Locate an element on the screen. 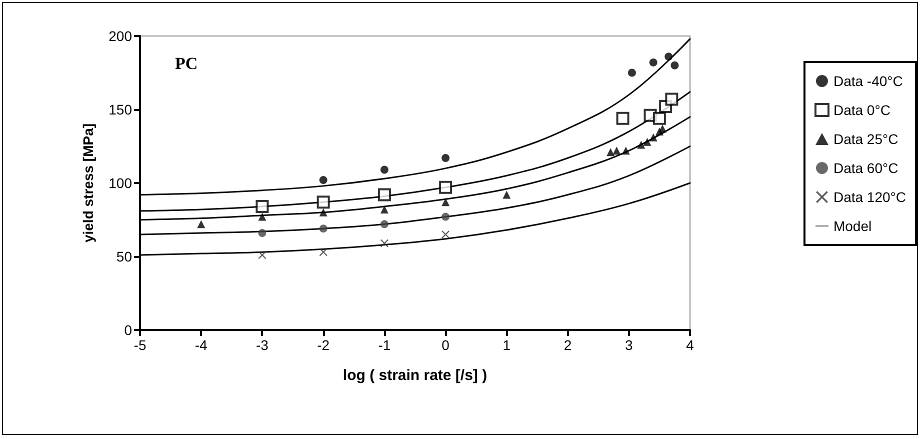  y-tick-label: 50 is located at coordinates (124, 256).